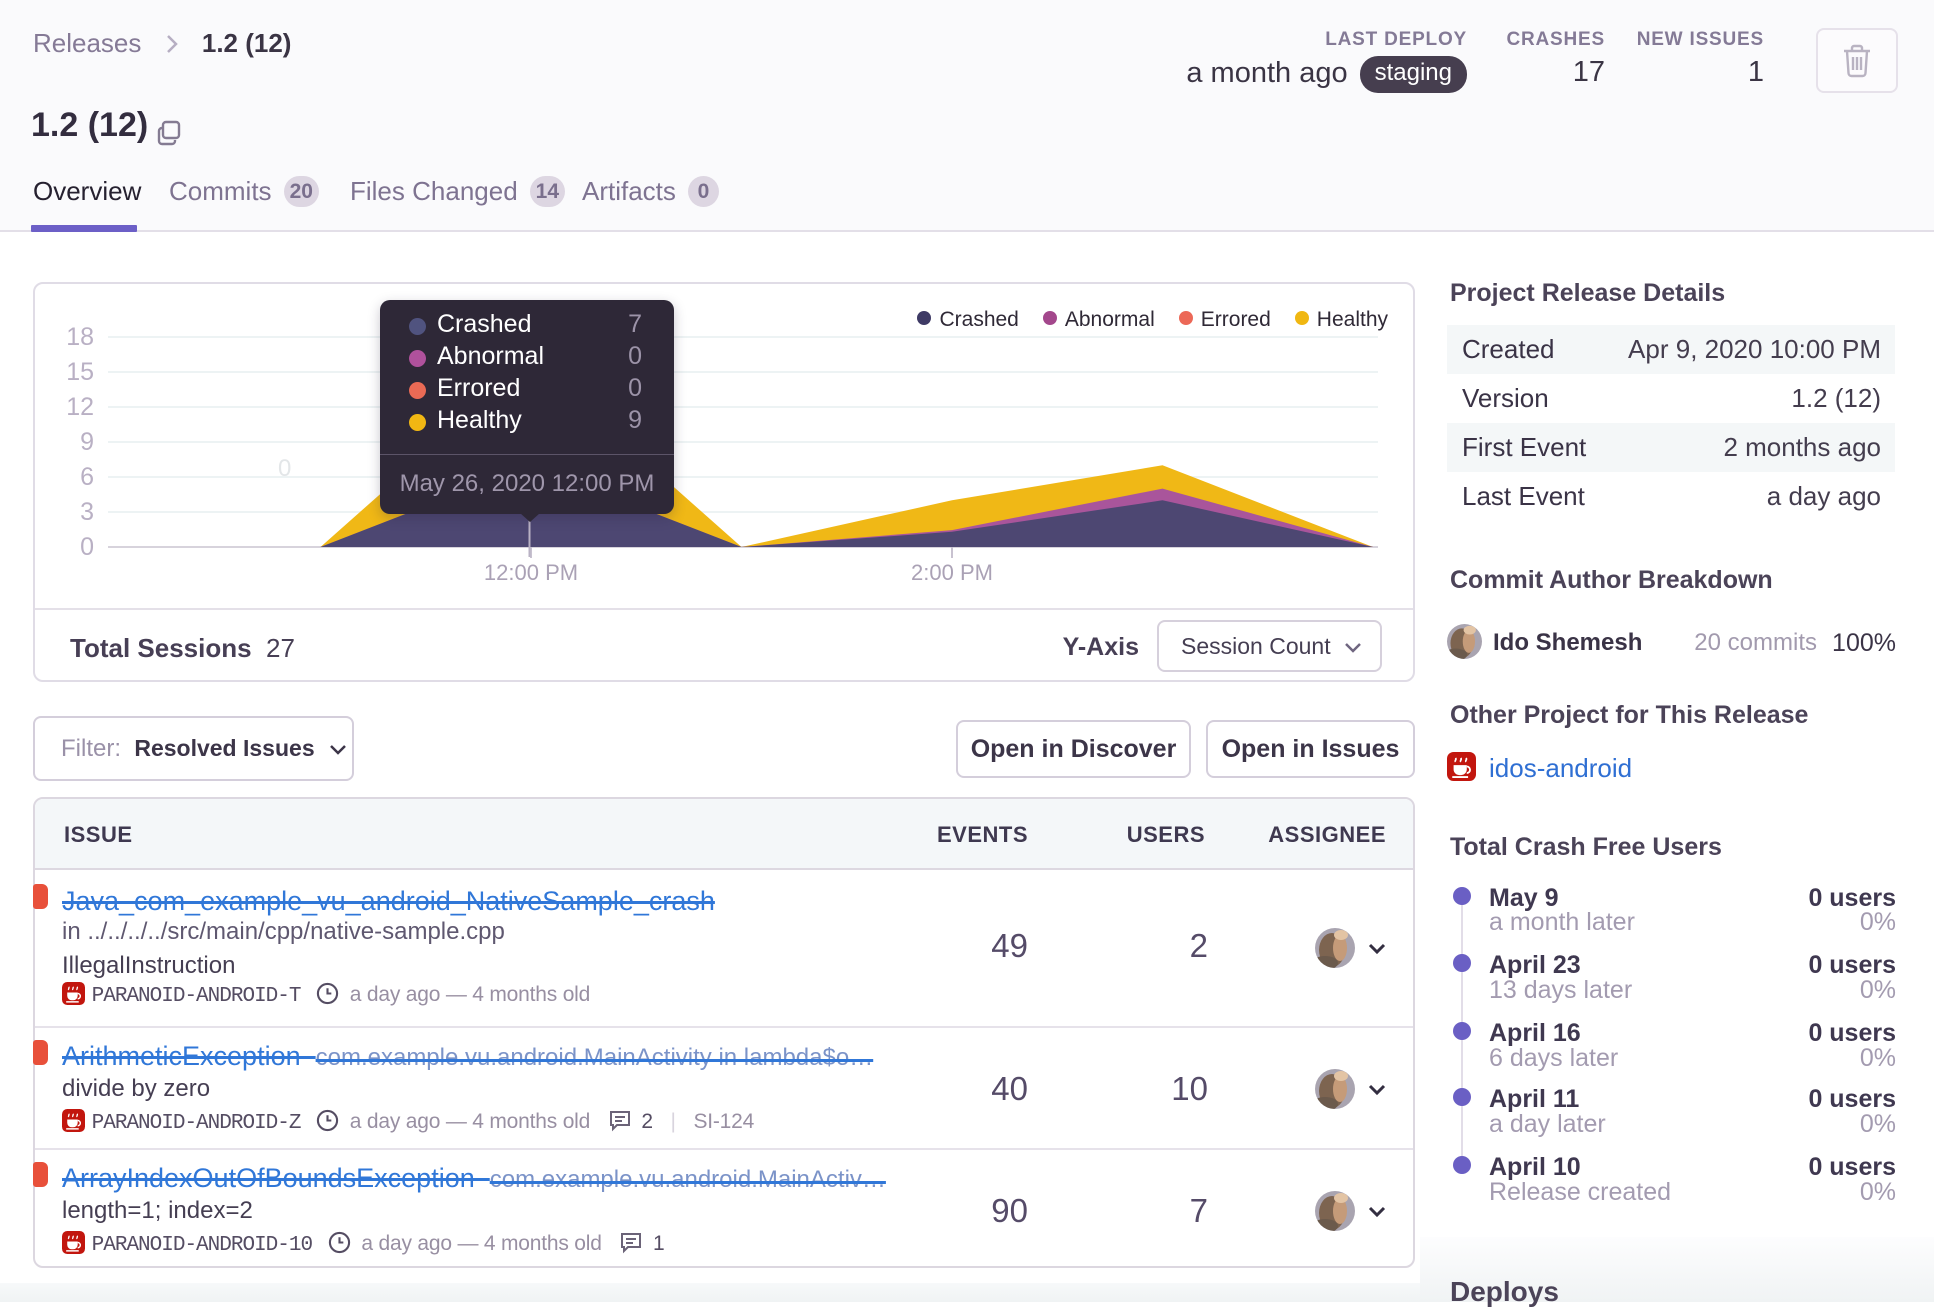  Describe the element at coordinates (952, 572) in the screenshot. I see `svg-text: 2:00 PM` at that location.